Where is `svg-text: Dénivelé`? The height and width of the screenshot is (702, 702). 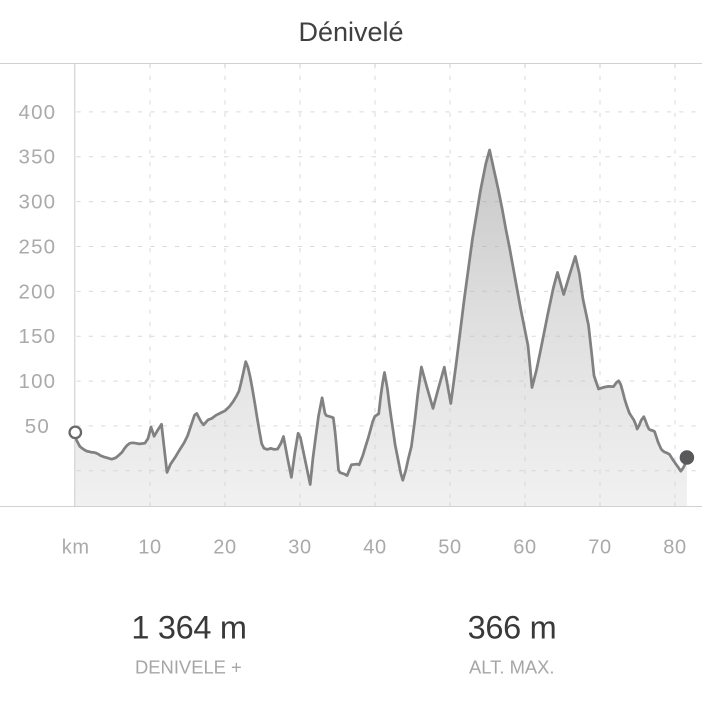
svg-text: Dénivelé is located at coordinates (350, 32).